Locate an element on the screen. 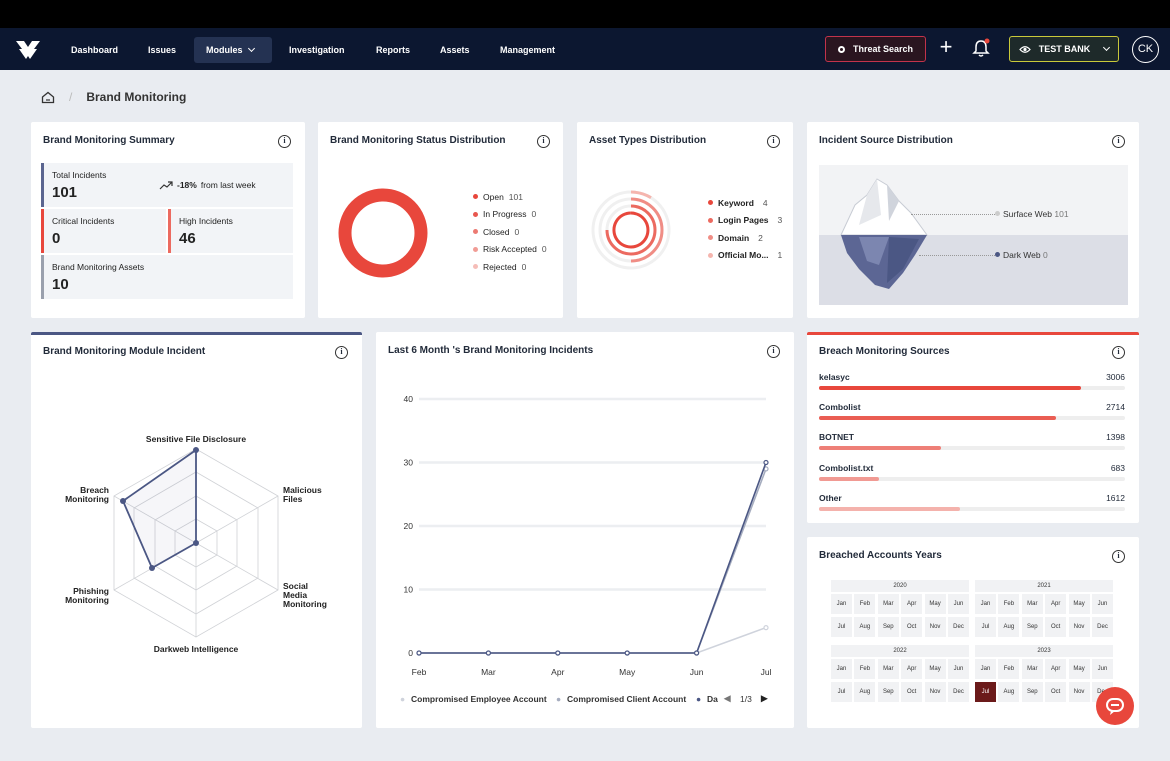 This screenshot has height=761, width=1170. legend-item: Da is located at coordinates (712, 699).